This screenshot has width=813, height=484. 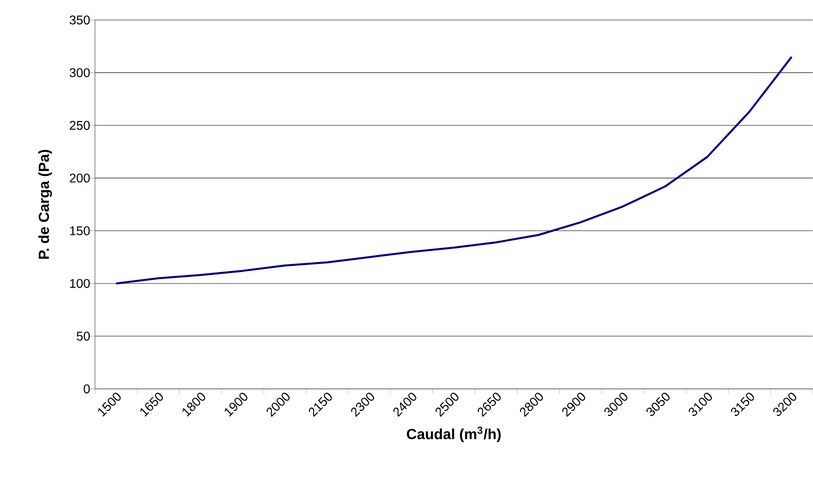 I want to click on y-axis-title: P. de Carga (Pa), so click(x=45, y=204).